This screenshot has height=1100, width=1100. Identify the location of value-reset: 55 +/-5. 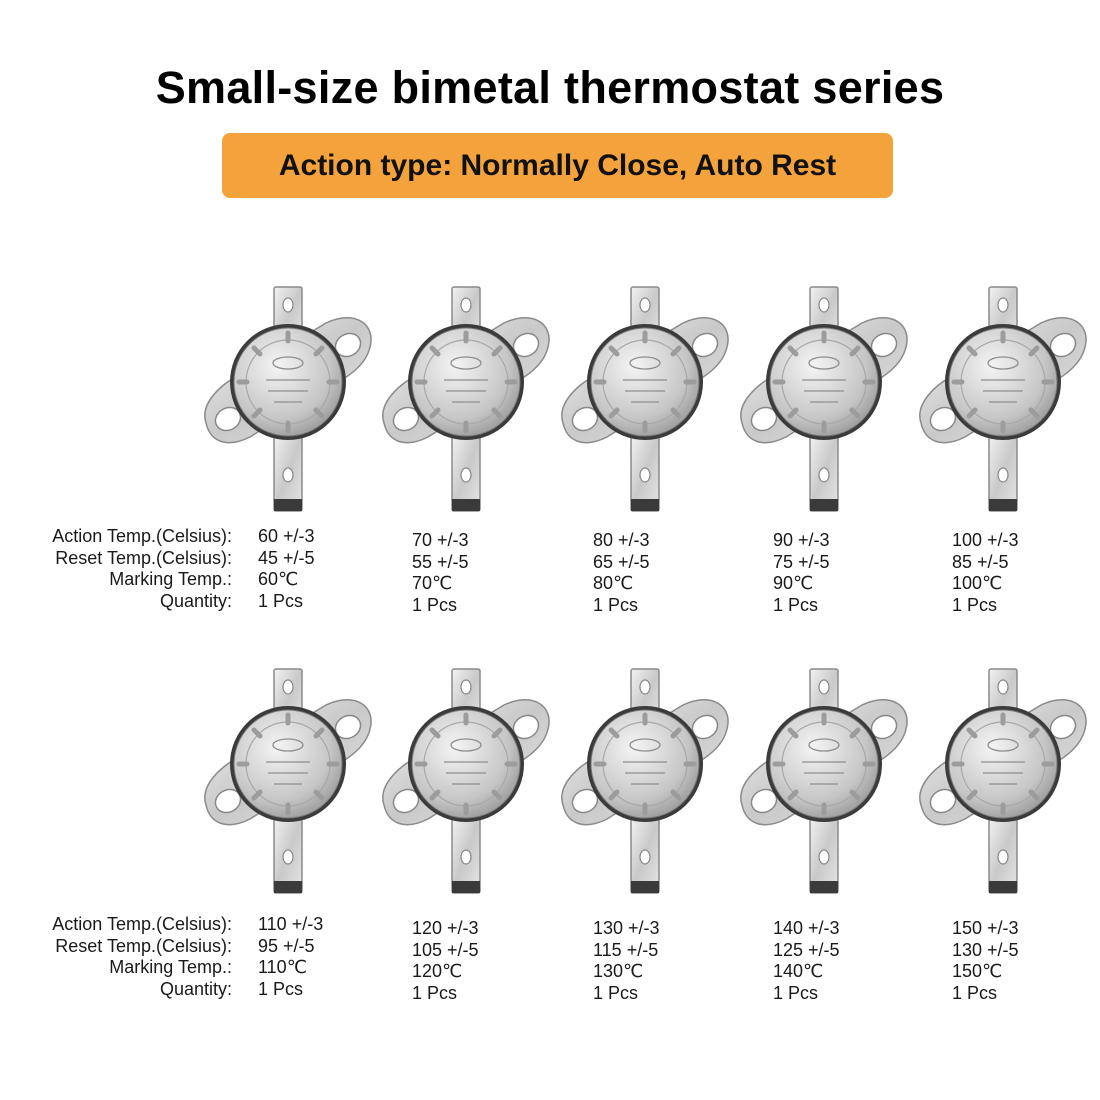
(440, 561).